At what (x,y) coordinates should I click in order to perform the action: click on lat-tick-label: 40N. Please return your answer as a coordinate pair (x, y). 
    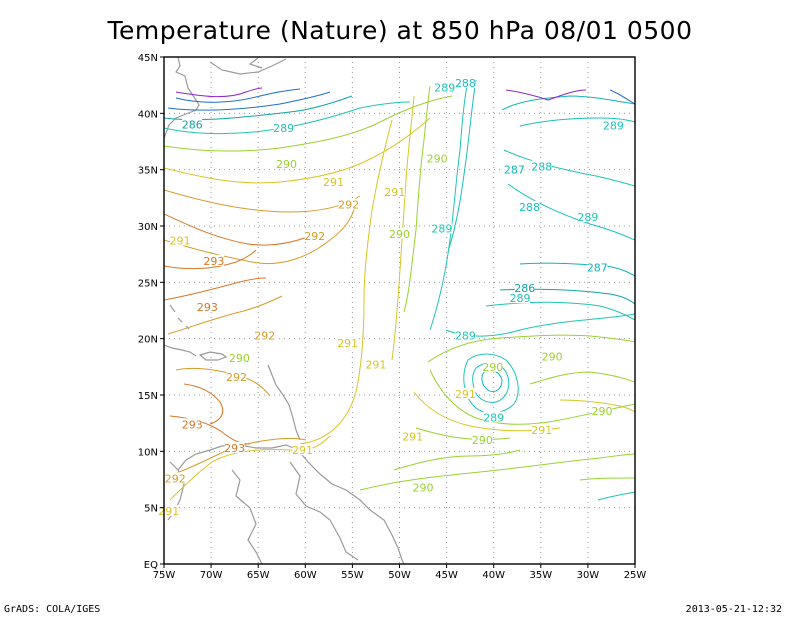
    Looking at the image, I should click on (148, 114).